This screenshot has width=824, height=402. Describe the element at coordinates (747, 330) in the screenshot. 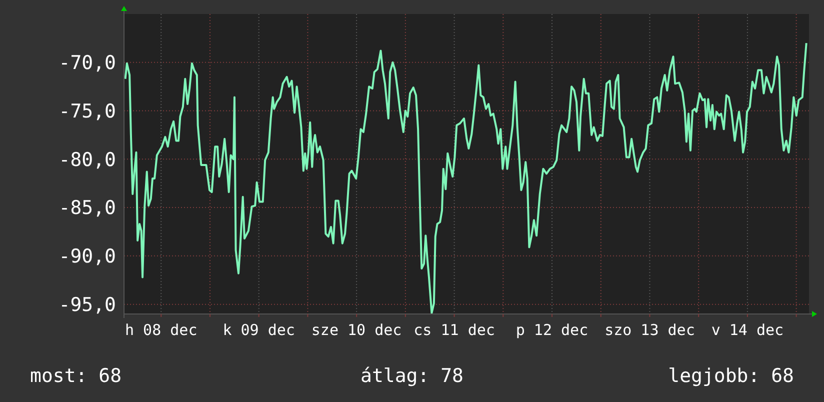

I see `x-tick-label: v 14 dec` at that location.